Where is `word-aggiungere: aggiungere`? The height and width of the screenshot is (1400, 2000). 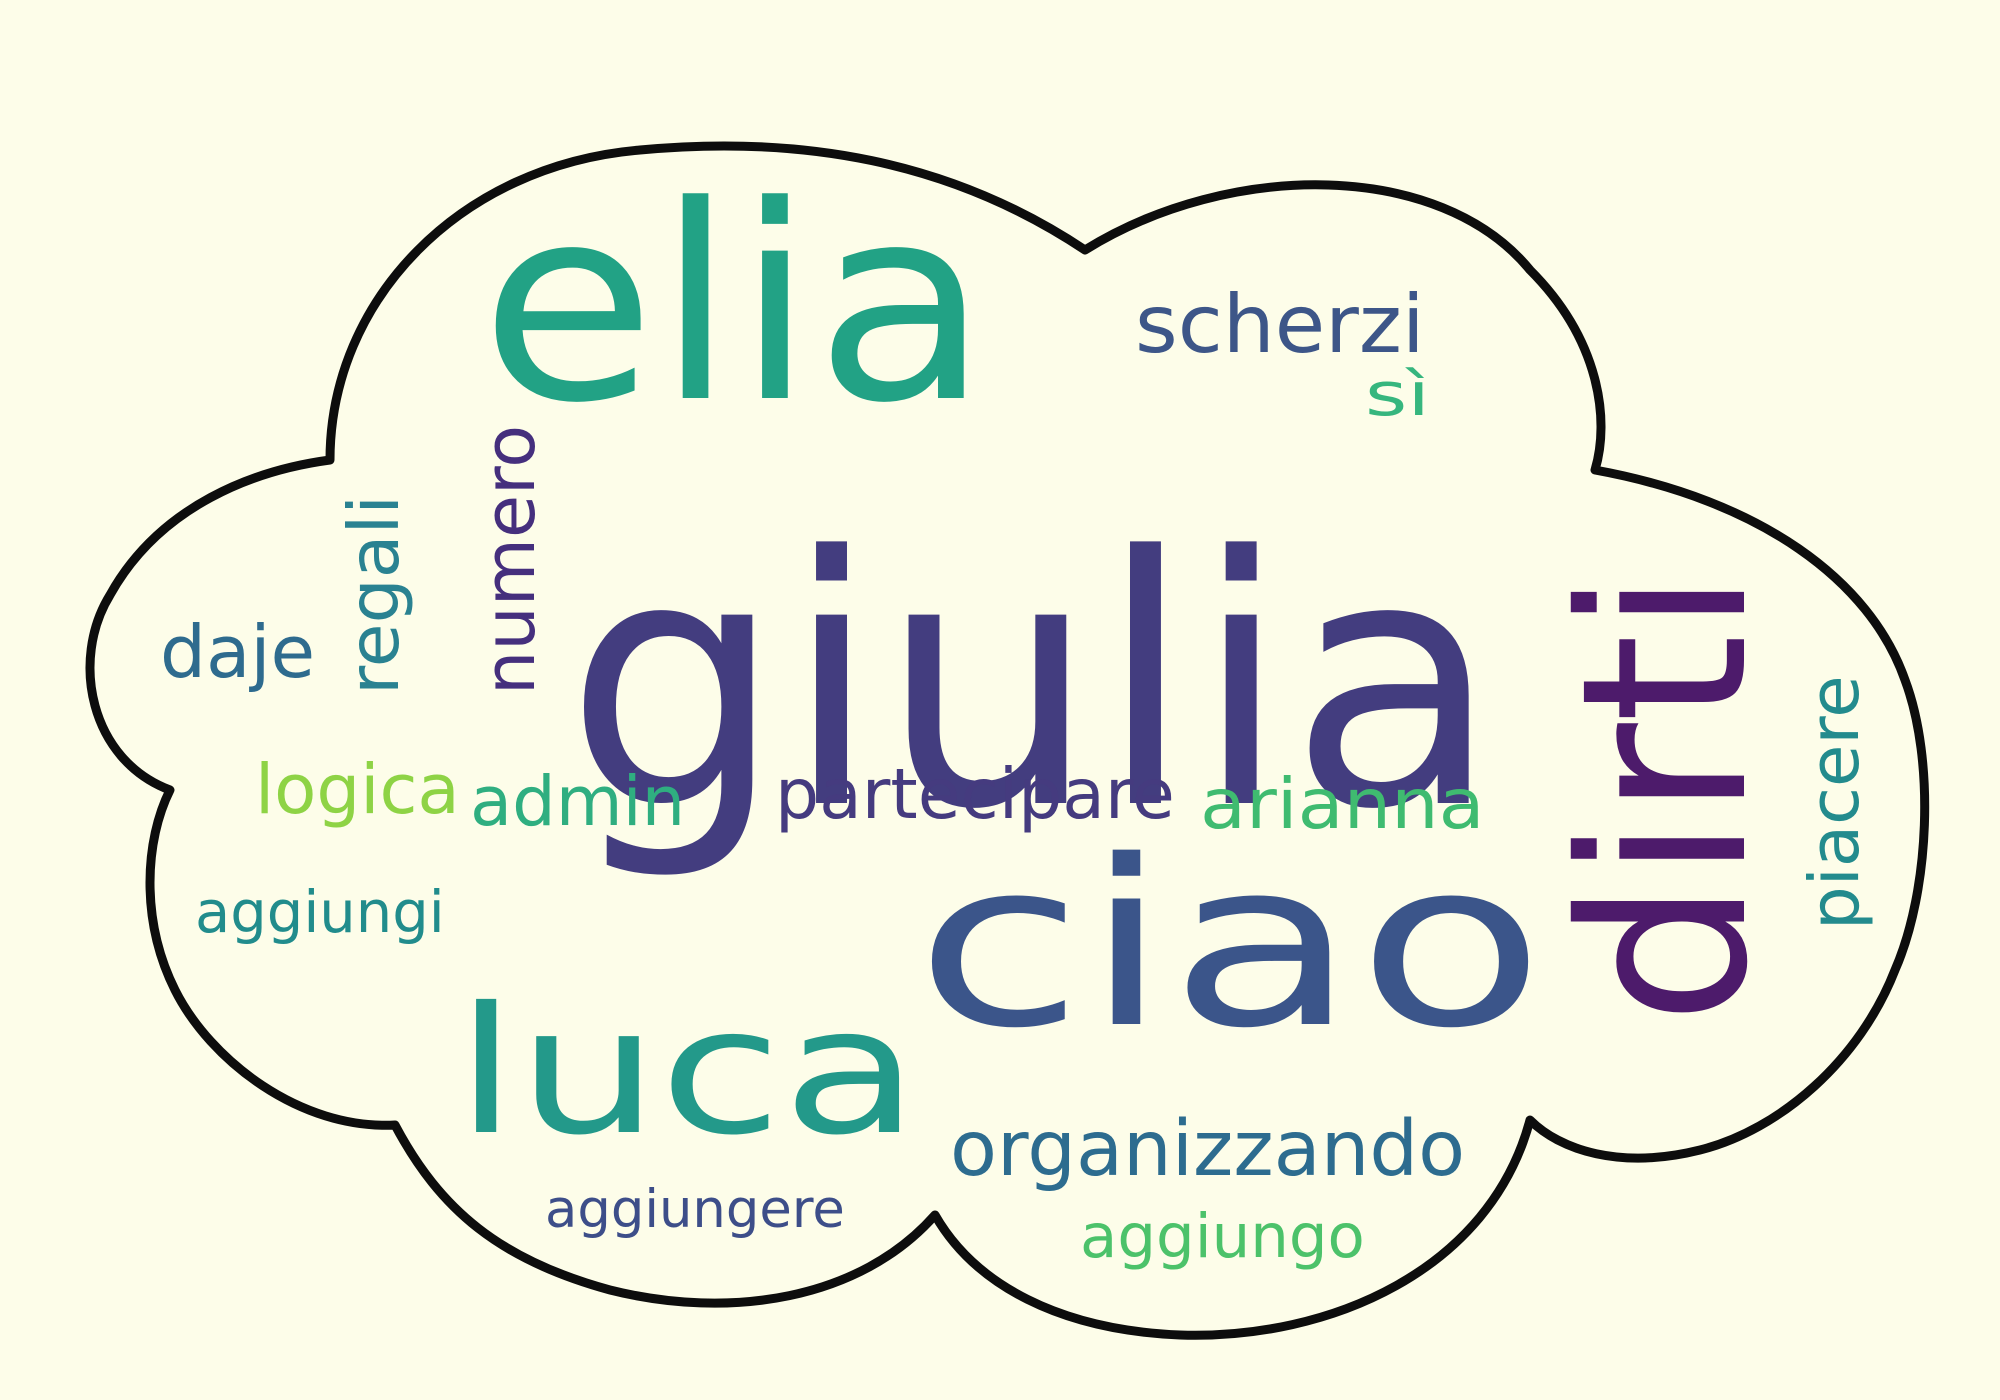 word-aggiungere: aggiungere is located at coordinates (695, 1209).